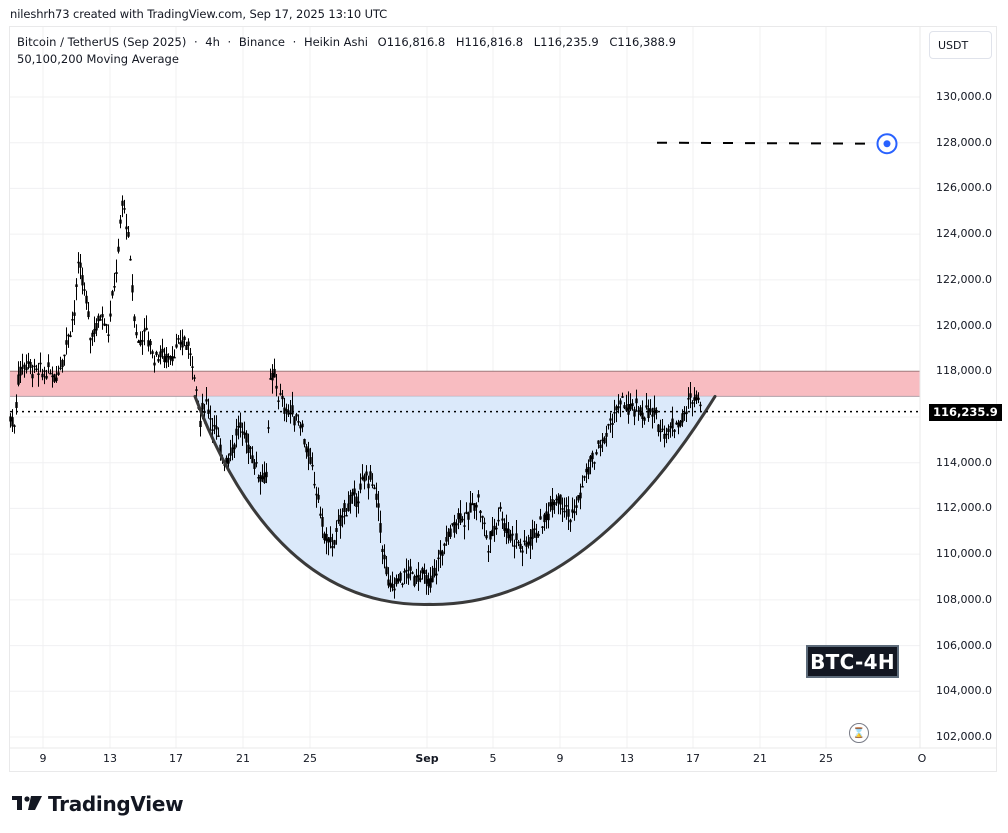 This screenshot has width=1008, height=833. What do you see at coordinates (98, 59) in the screenshot?
I see `indicator-label: 50,100,200 Moving Average` at bounding box center [98, 59].